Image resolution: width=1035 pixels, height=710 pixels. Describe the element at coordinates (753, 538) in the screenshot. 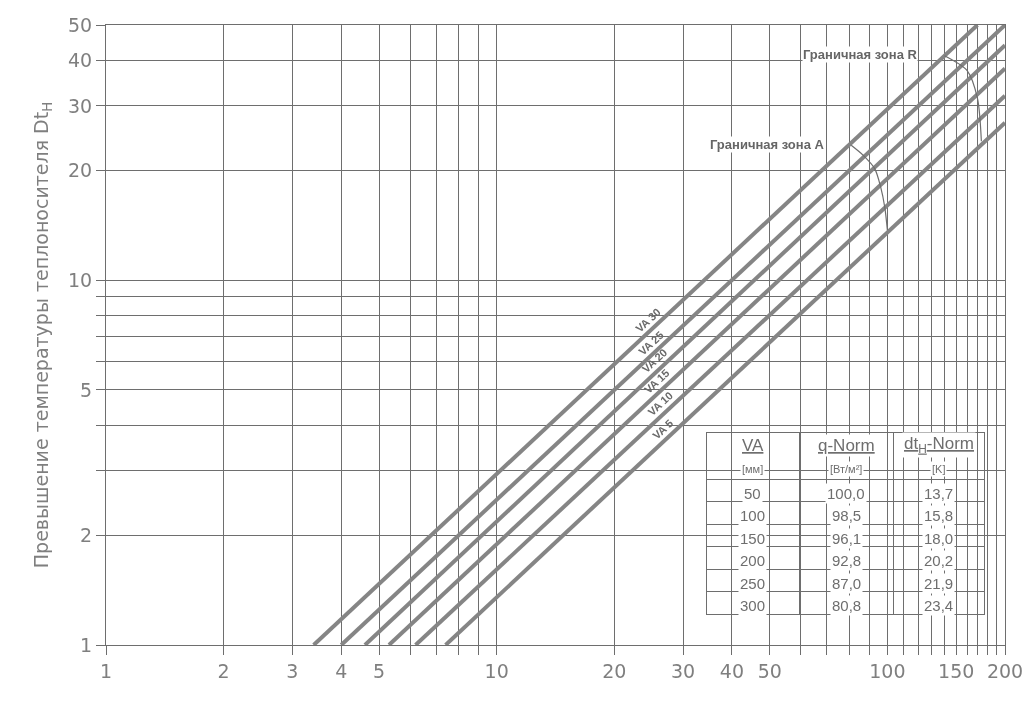

I see `annotation: 150` at that location.